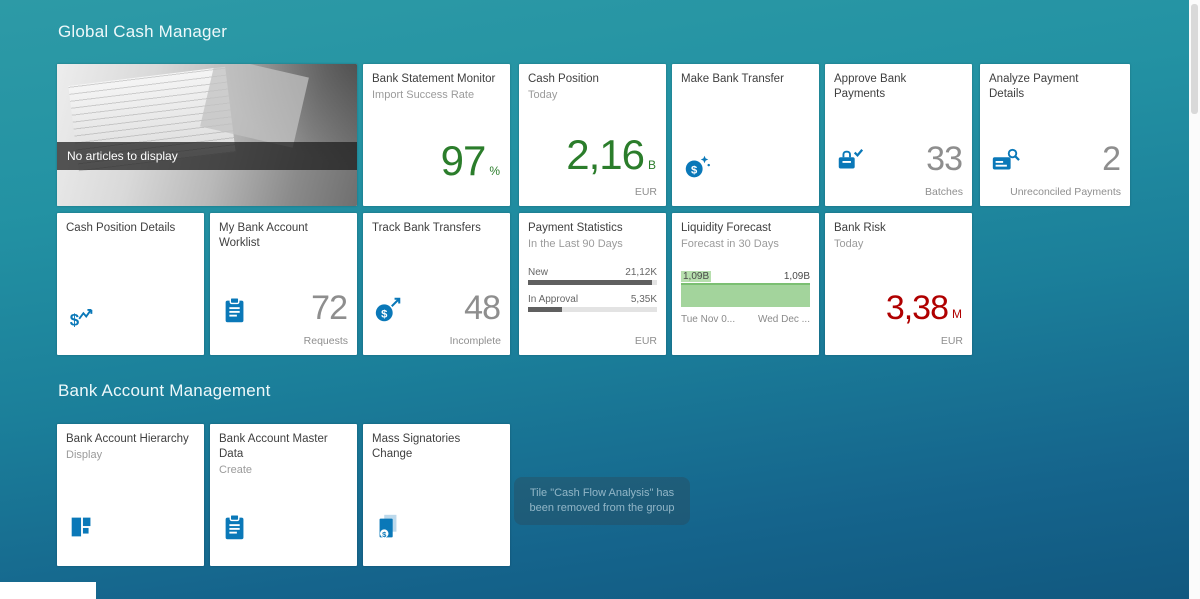 Image resolution: width=1200 pixels, height=599 pixels. I want to click on tile-header: Analyze Payment Details, so click(1055, 87).